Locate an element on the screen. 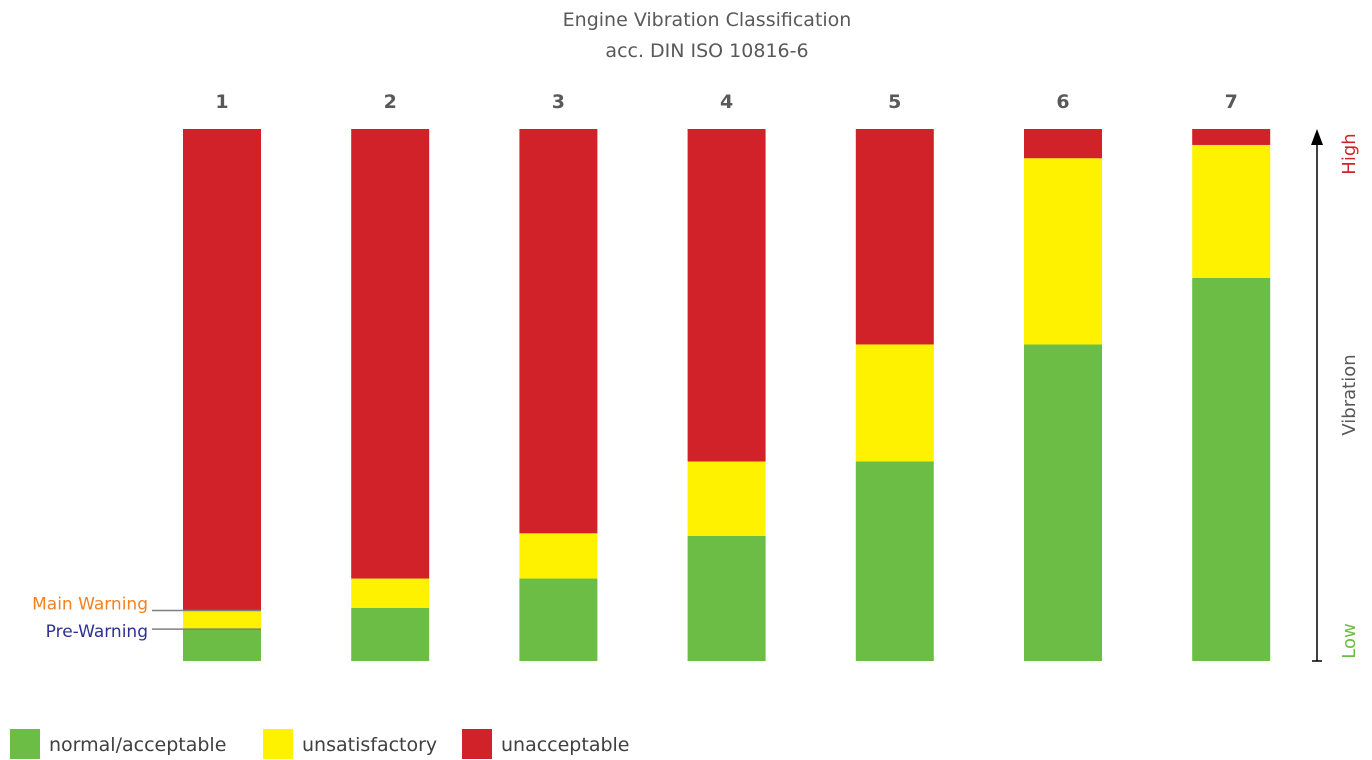 This screenshot has width=1372, height=760. bar-3-unsatisfactory is located at coordinates (558, 556).